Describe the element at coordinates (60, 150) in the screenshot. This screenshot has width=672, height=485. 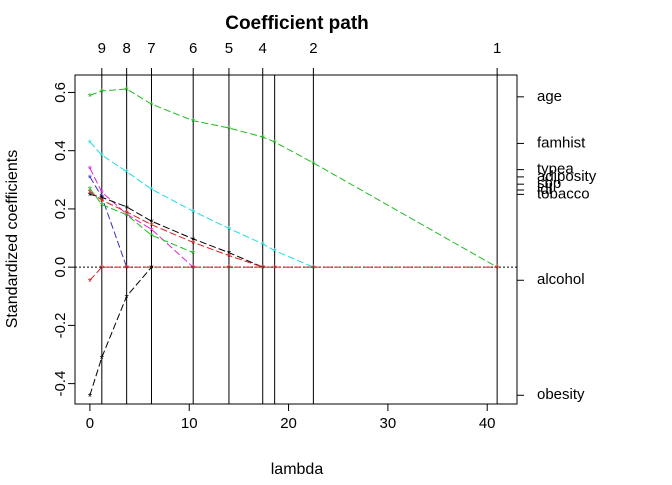
I see `y-tick-label: 0.4` at that location.